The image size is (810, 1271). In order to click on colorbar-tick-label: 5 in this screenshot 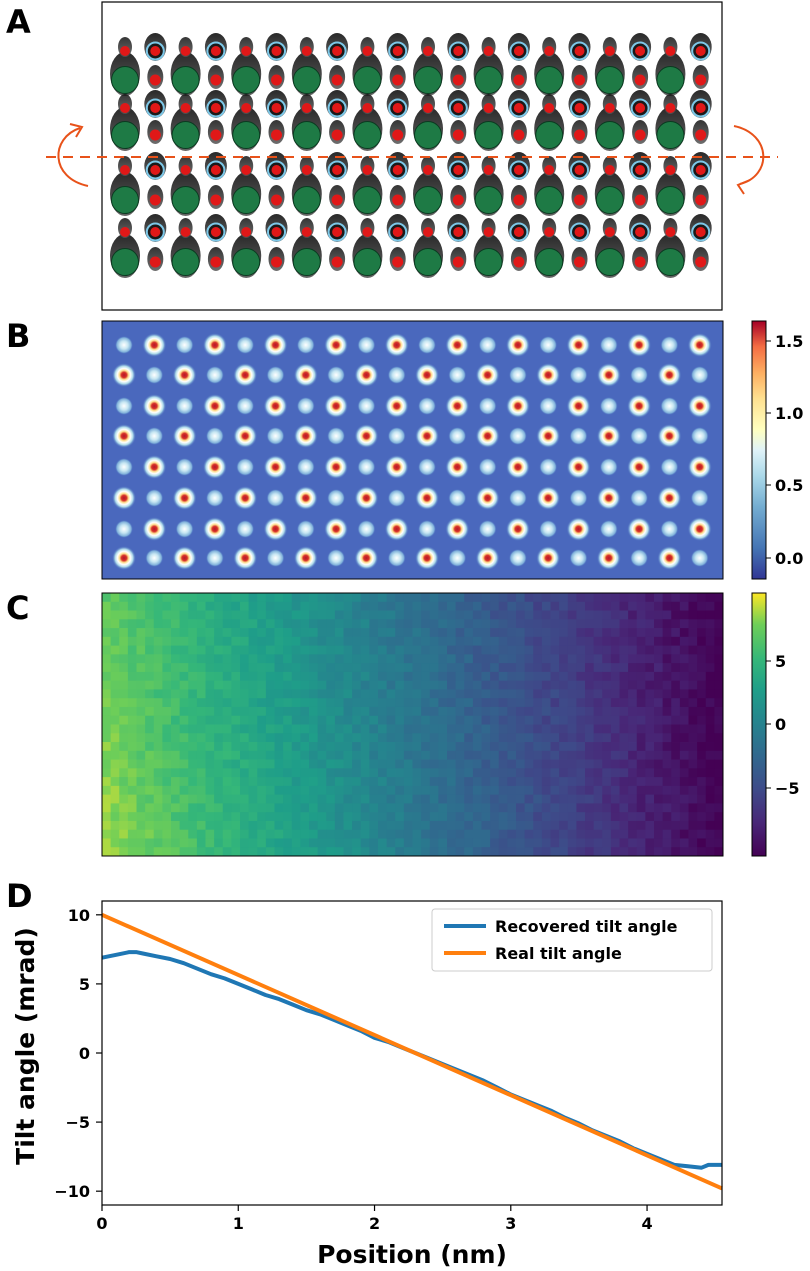, I will do `click(780, 661)`.